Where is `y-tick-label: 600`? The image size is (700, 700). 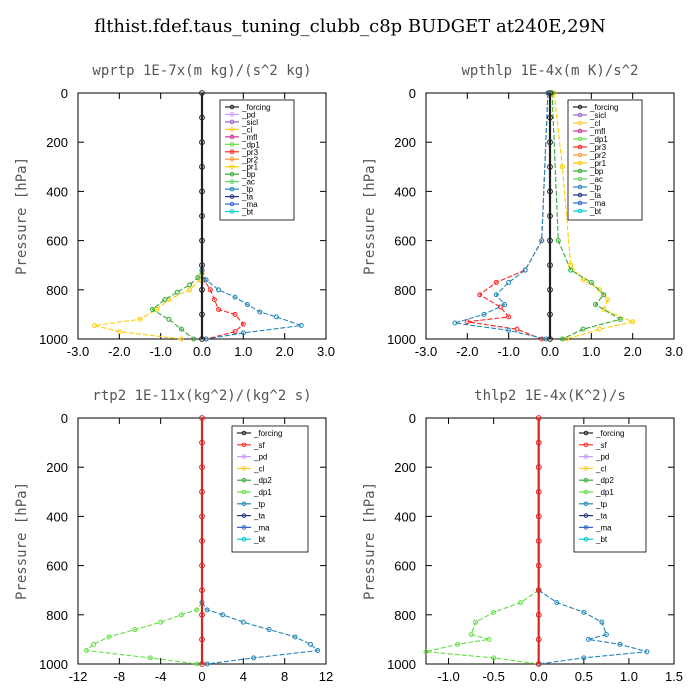 y-tick-label: 600 is located at coordinates (57, 566).